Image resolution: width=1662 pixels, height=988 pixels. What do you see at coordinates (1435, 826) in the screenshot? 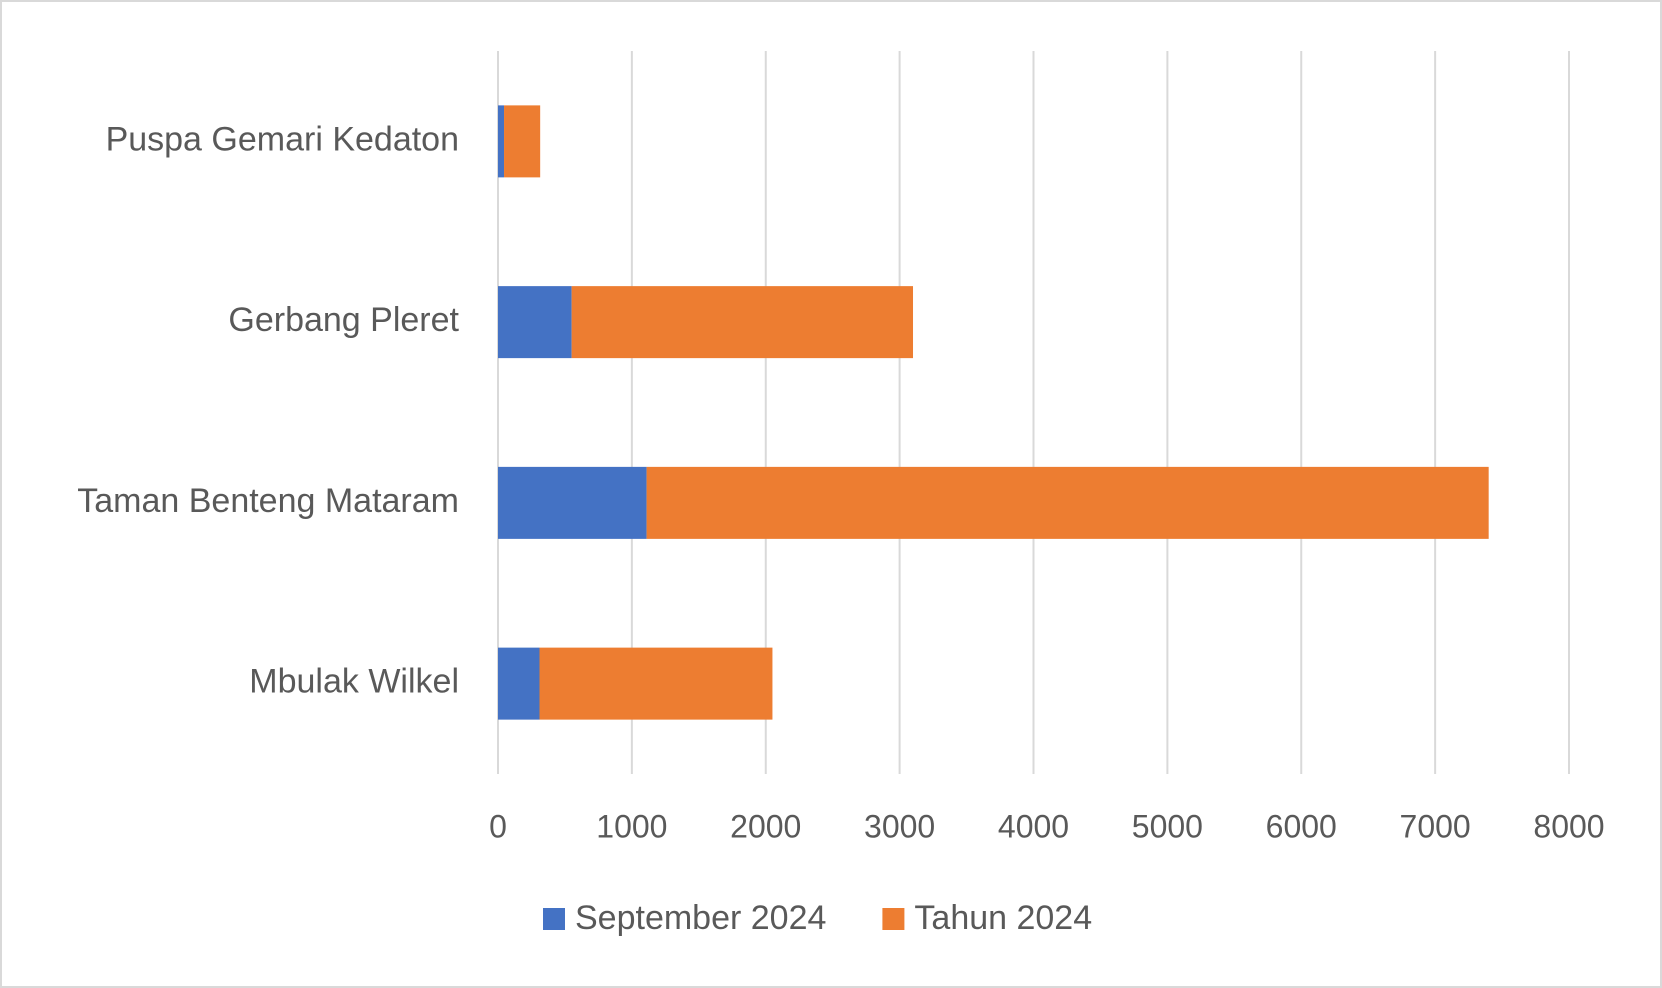
I see `x-tick-label: 7000` at bounding box center [1435, 826].